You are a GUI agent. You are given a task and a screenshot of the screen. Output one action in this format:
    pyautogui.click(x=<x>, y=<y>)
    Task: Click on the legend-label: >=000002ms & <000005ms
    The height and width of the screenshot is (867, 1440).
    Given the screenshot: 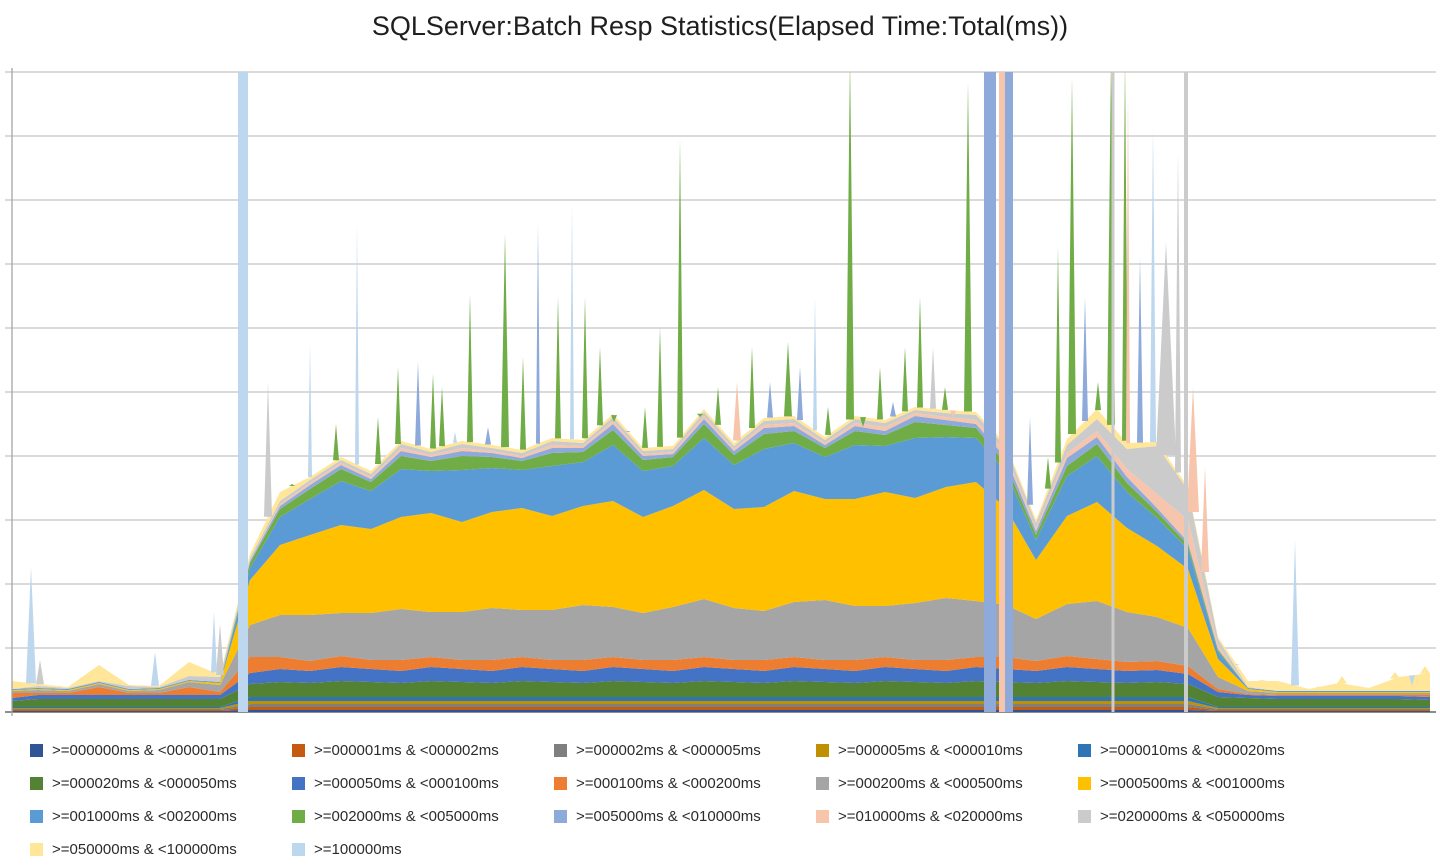 What is the action you would take?
    pyautogui.click(x=668, y=750)
    